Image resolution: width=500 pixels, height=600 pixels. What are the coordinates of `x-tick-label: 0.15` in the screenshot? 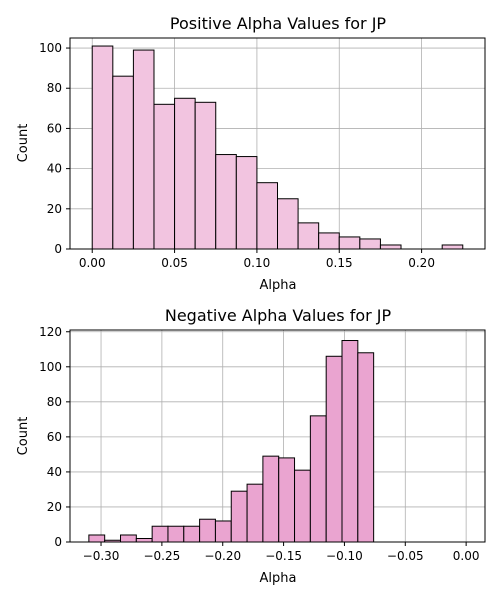 It's located at (339, 263).